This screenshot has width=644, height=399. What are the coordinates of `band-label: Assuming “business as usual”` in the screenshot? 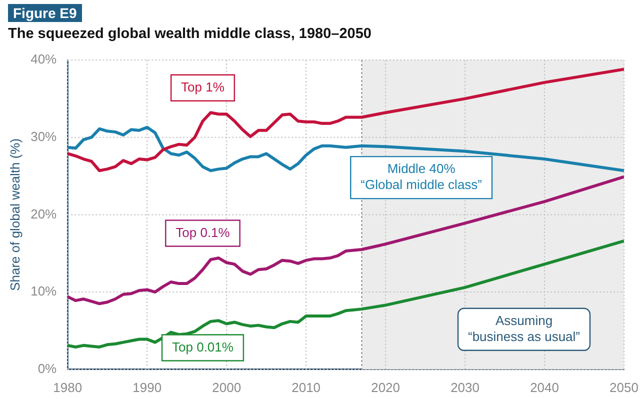 It's located at (524, 328).